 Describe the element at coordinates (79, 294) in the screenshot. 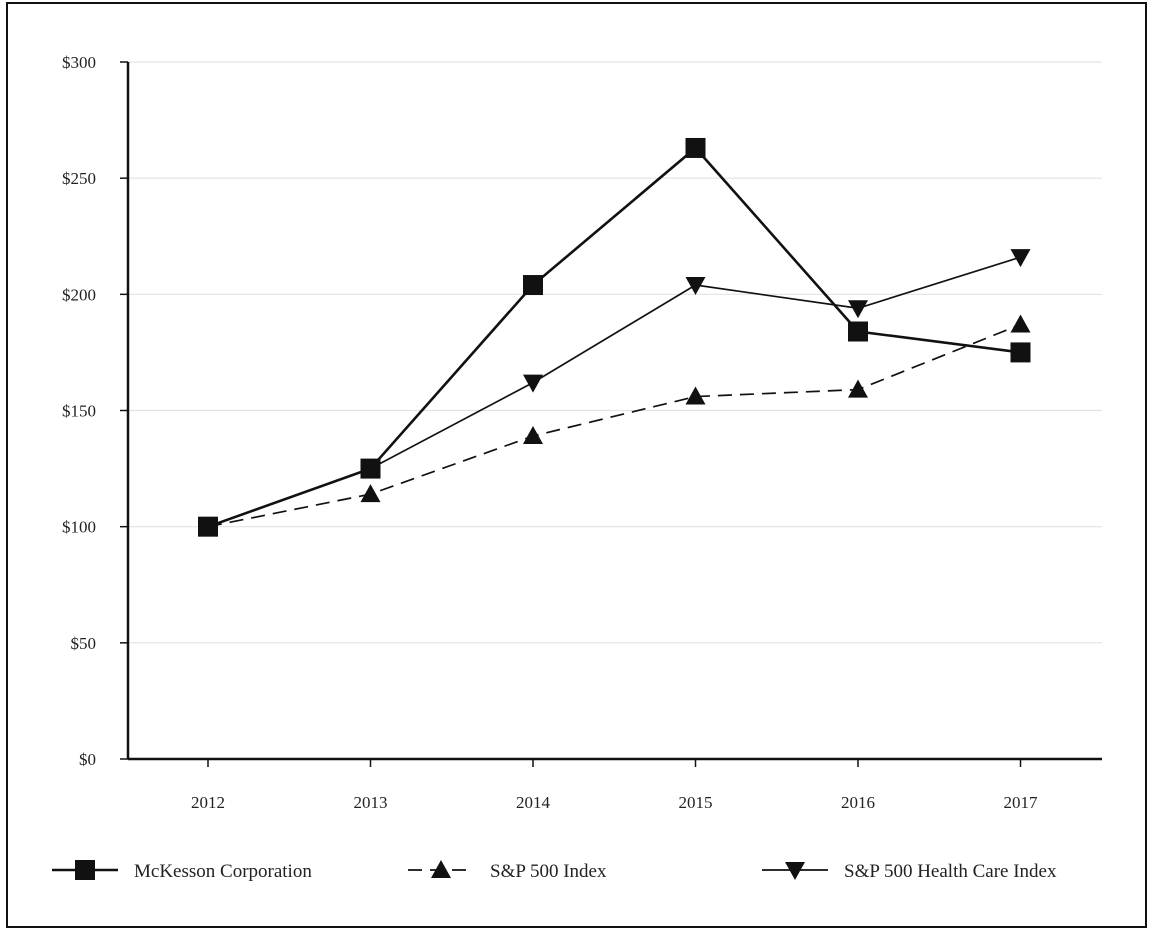

I see `y-tick-label: $200` at that location.